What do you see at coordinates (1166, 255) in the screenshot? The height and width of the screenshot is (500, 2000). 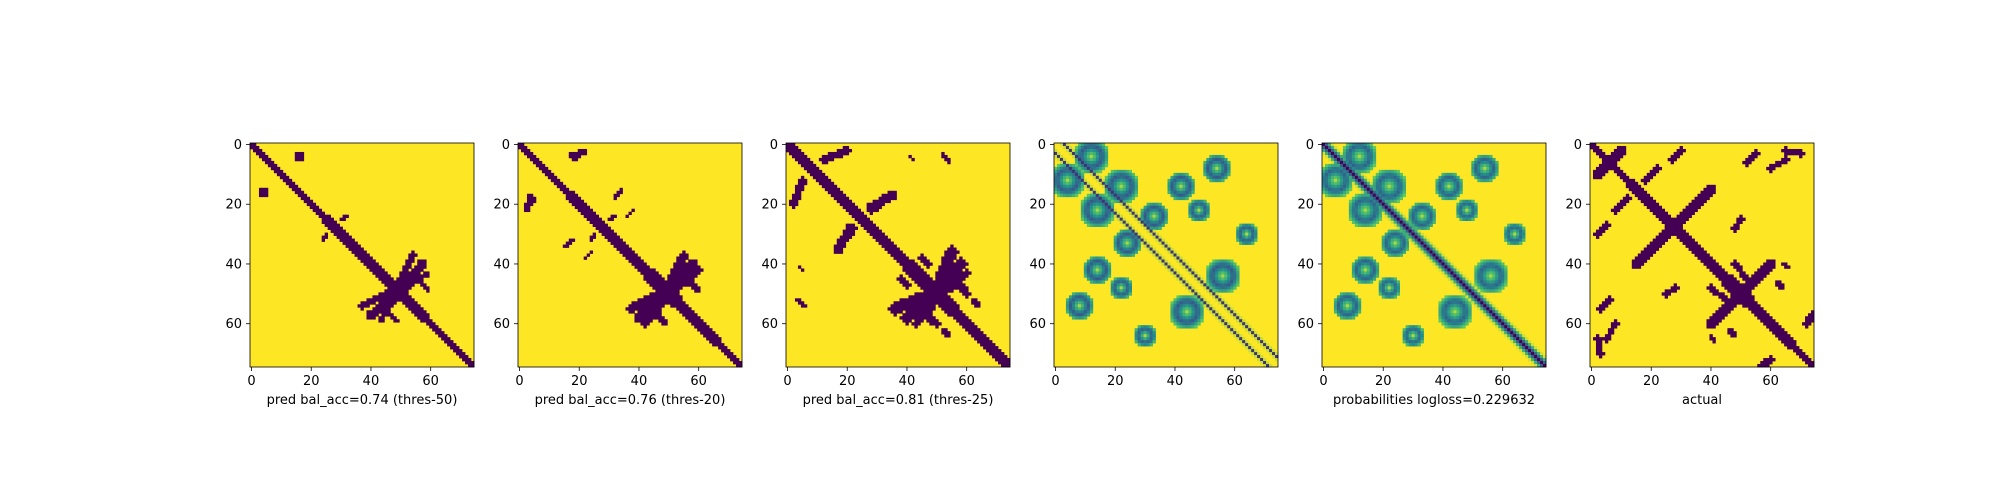 I see `heatmap-background` at bounding box center [1166, 255].